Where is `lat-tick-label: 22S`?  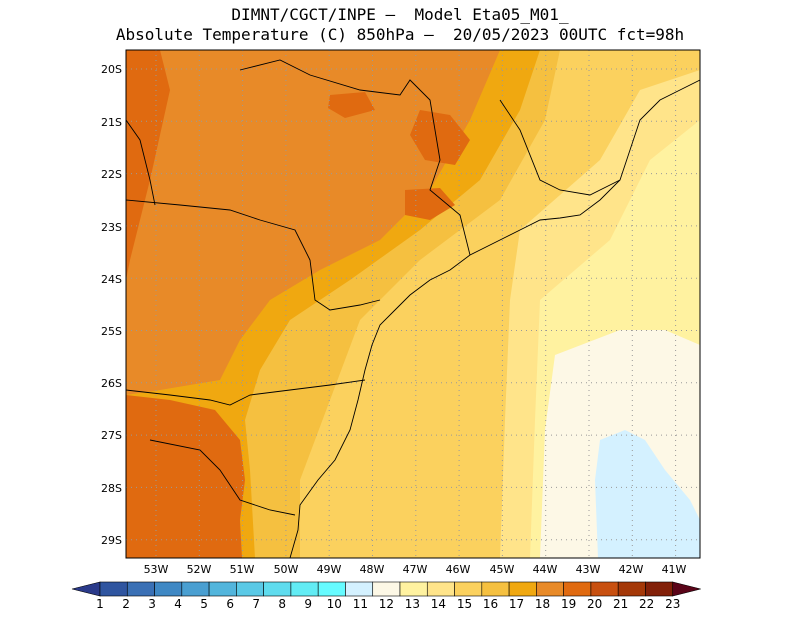
lat-tick-label: 22S is located at coordinates (111, 174).